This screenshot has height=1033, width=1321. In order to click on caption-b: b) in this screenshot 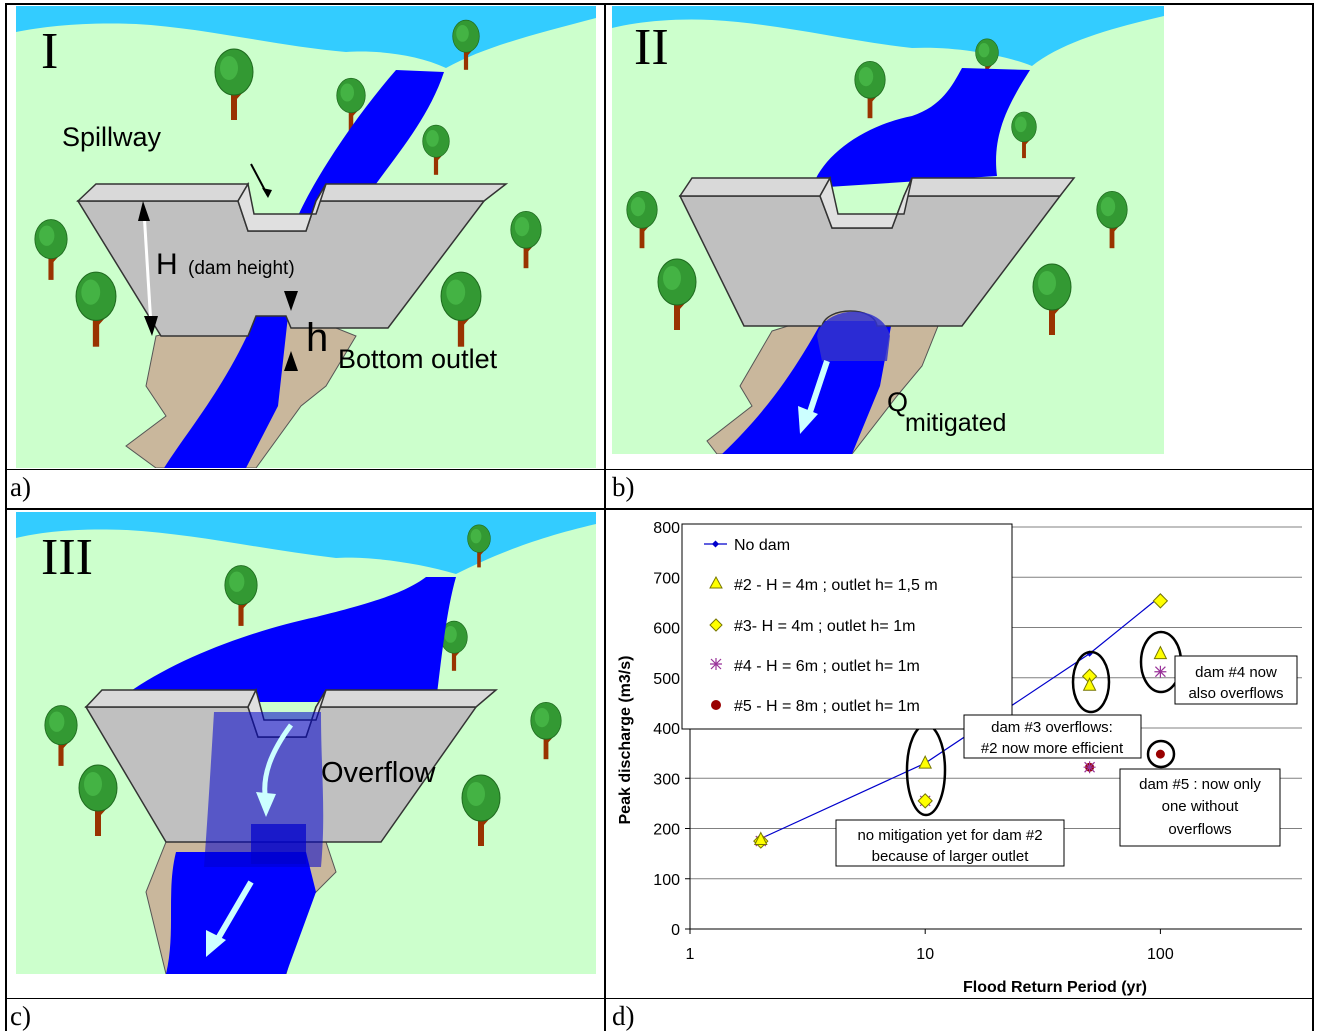, I will do `click(623, 487)`.